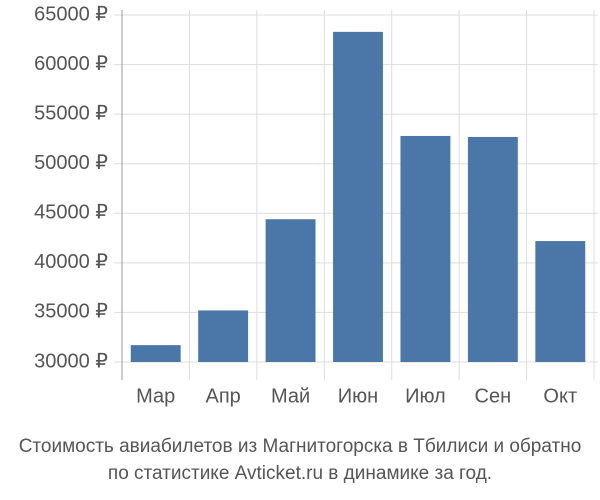 The image size is (600, 500). Describe the element at coordinates (71, 14) in the screenshot. I see `y-tick-label: 65000 ₽` at that location.